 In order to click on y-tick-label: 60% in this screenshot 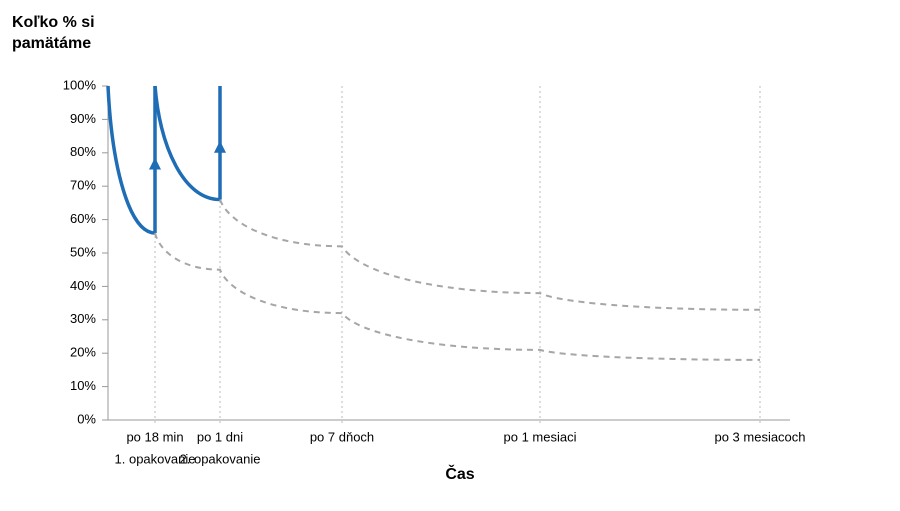, I will do `click(83, 218)`.